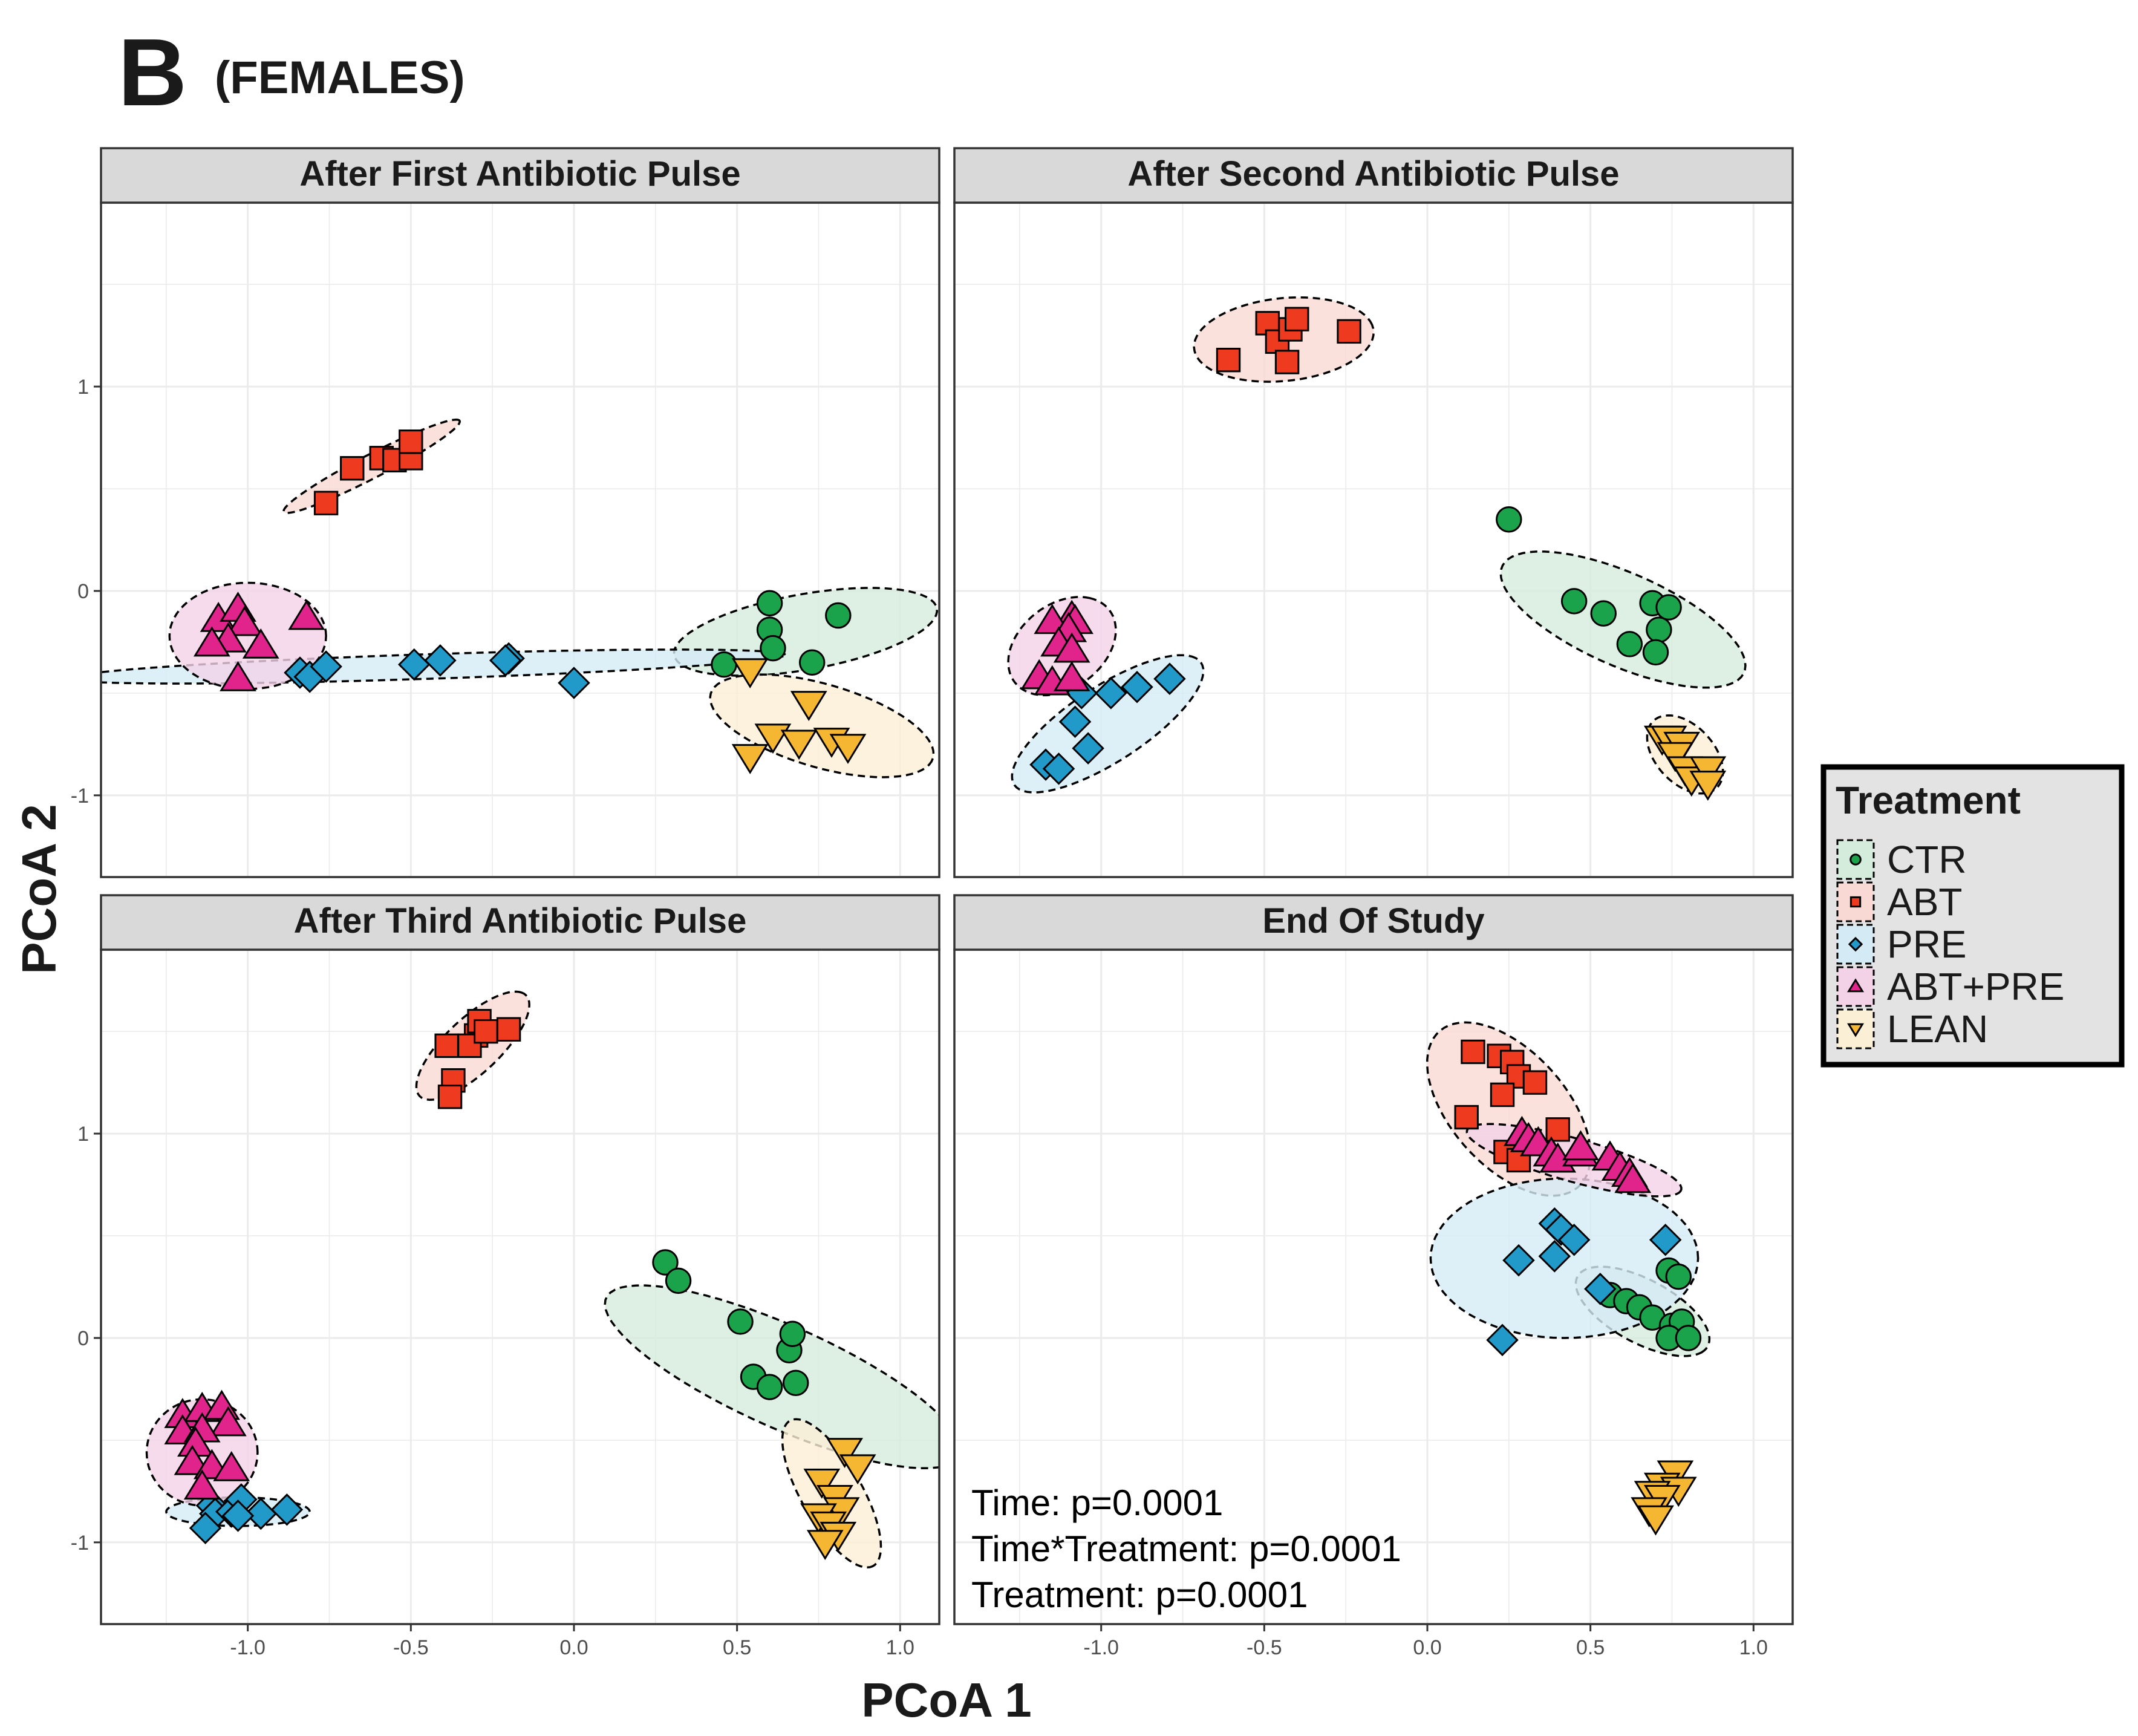 The height and width of the screenshot is (1736, 2138). Describe the element at coordinates (519, 174) in the screenshot. I see `facet-title: After First Antibiotic Pulse` at that location.